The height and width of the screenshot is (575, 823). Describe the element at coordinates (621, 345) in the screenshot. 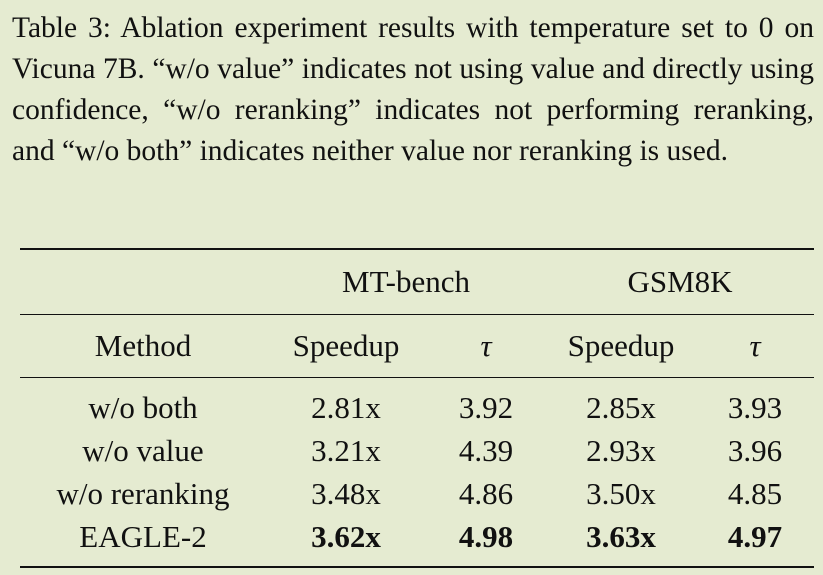

I see `header-gsm-speedup: Speedup` at that location.